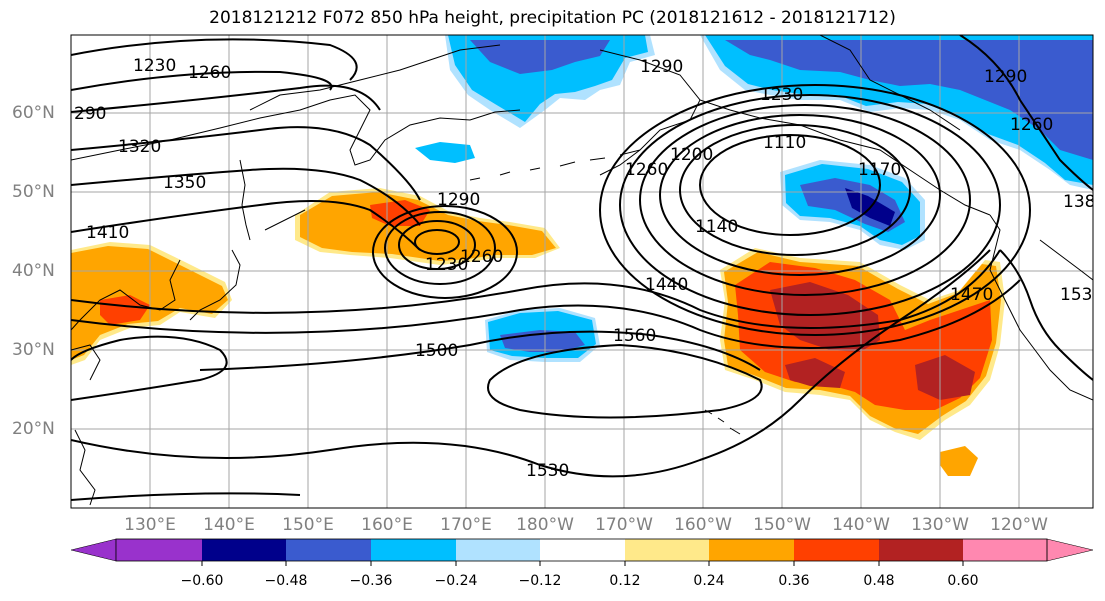  What do you see at coordinates (139, 147) in the screenshot?
I see `contour-label: 1320` at bounding box center [139, 147].